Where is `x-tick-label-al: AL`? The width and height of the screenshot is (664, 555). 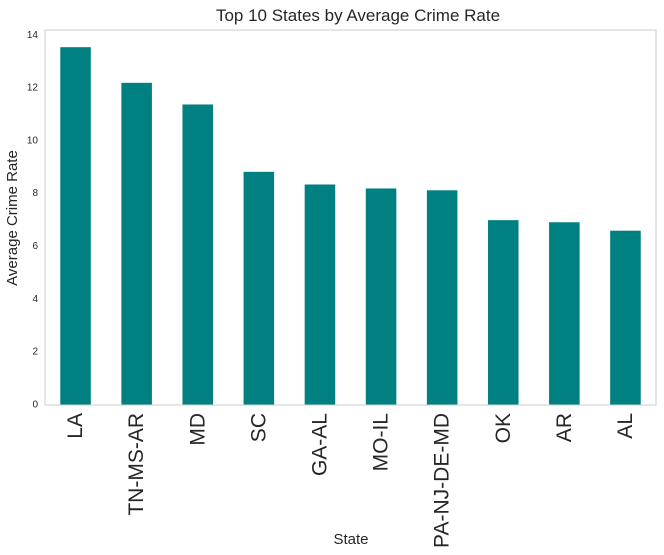 x-tick-label-al: AL is located at coordinates (625, 426).